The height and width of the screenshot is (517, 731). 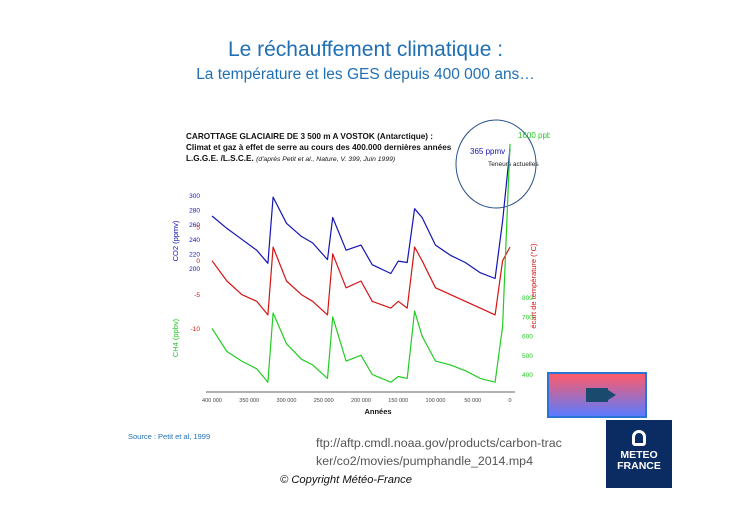 I want to click on logo-text-line2: FRANCE, so click(x=639, y=466).